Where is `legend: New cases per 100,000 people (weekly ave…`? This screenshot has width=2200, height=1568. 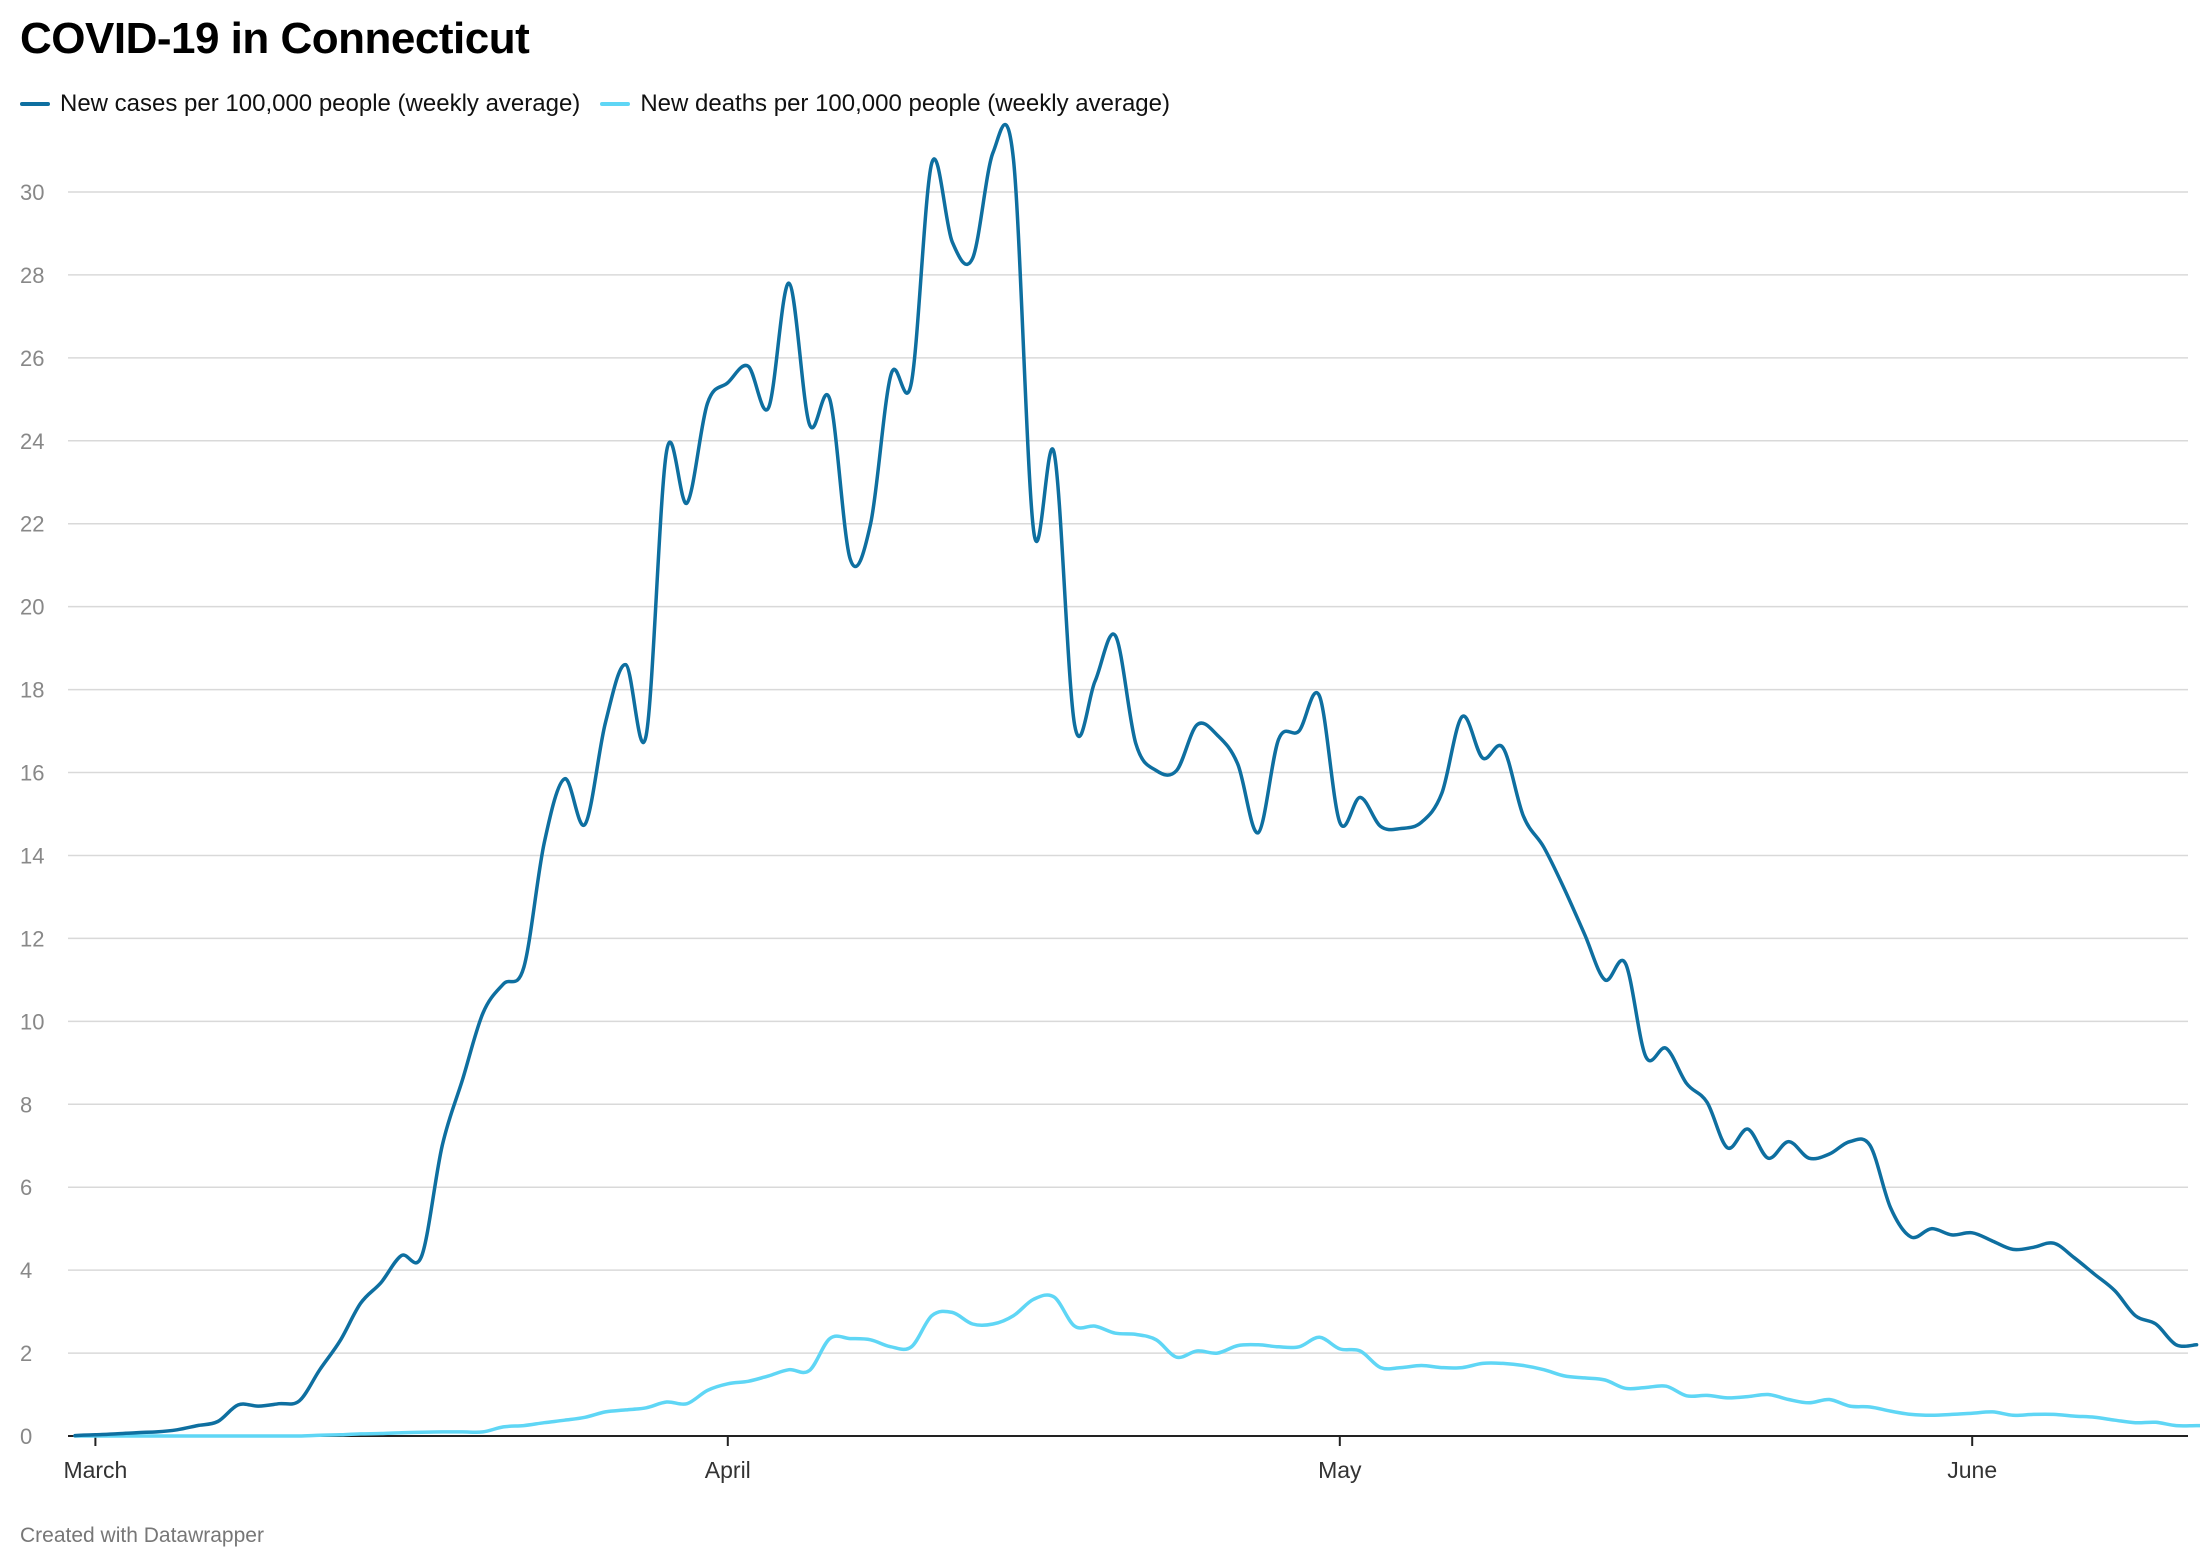
legend: New cases per 100,000 people (weekly ave… is located at coordinates (605, 104).